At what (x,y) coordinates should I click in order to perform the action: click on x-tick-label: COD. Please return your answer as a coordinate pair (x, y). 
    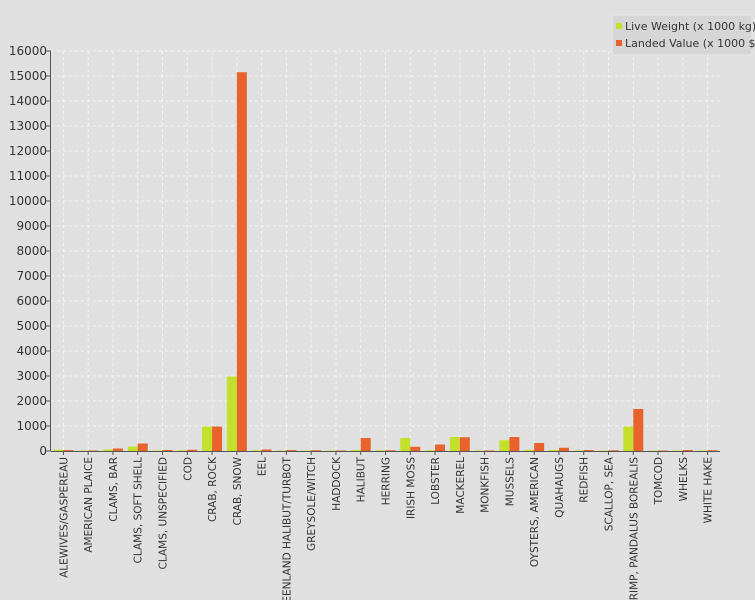
    Looking at the image, I should click on (188, 469).